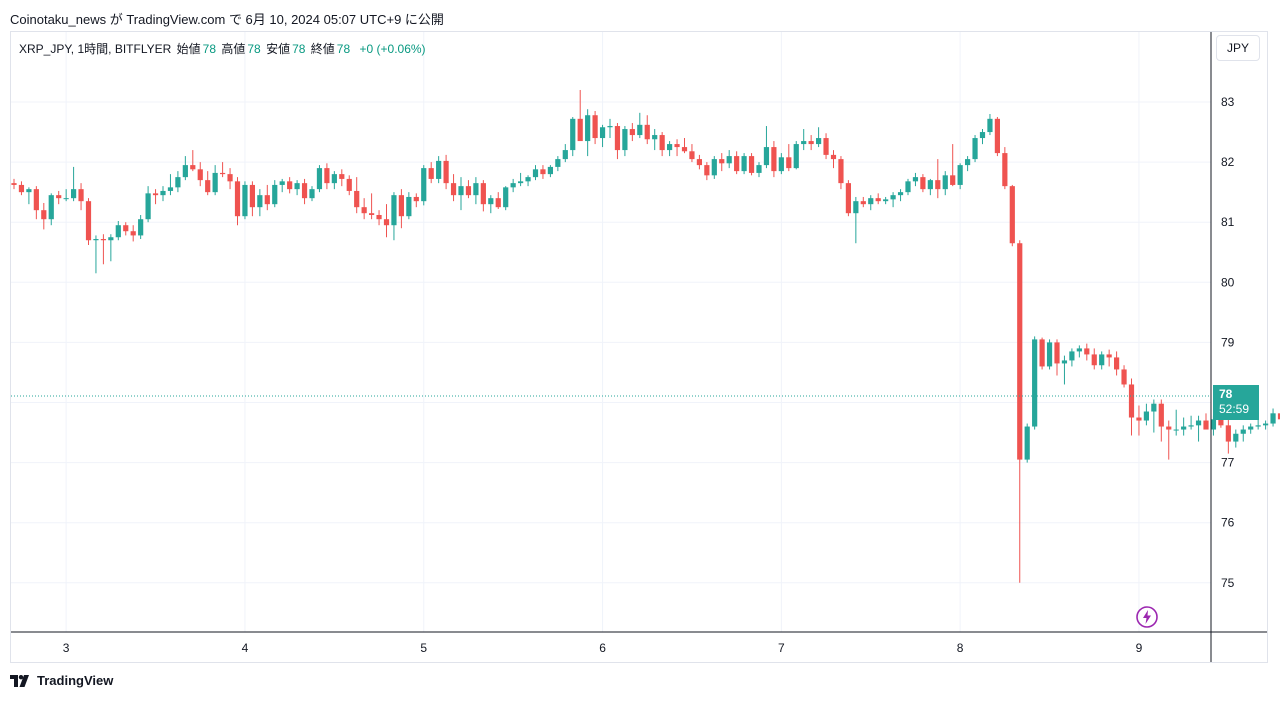  I want to click on low-label: 安値, so click(278, 49).